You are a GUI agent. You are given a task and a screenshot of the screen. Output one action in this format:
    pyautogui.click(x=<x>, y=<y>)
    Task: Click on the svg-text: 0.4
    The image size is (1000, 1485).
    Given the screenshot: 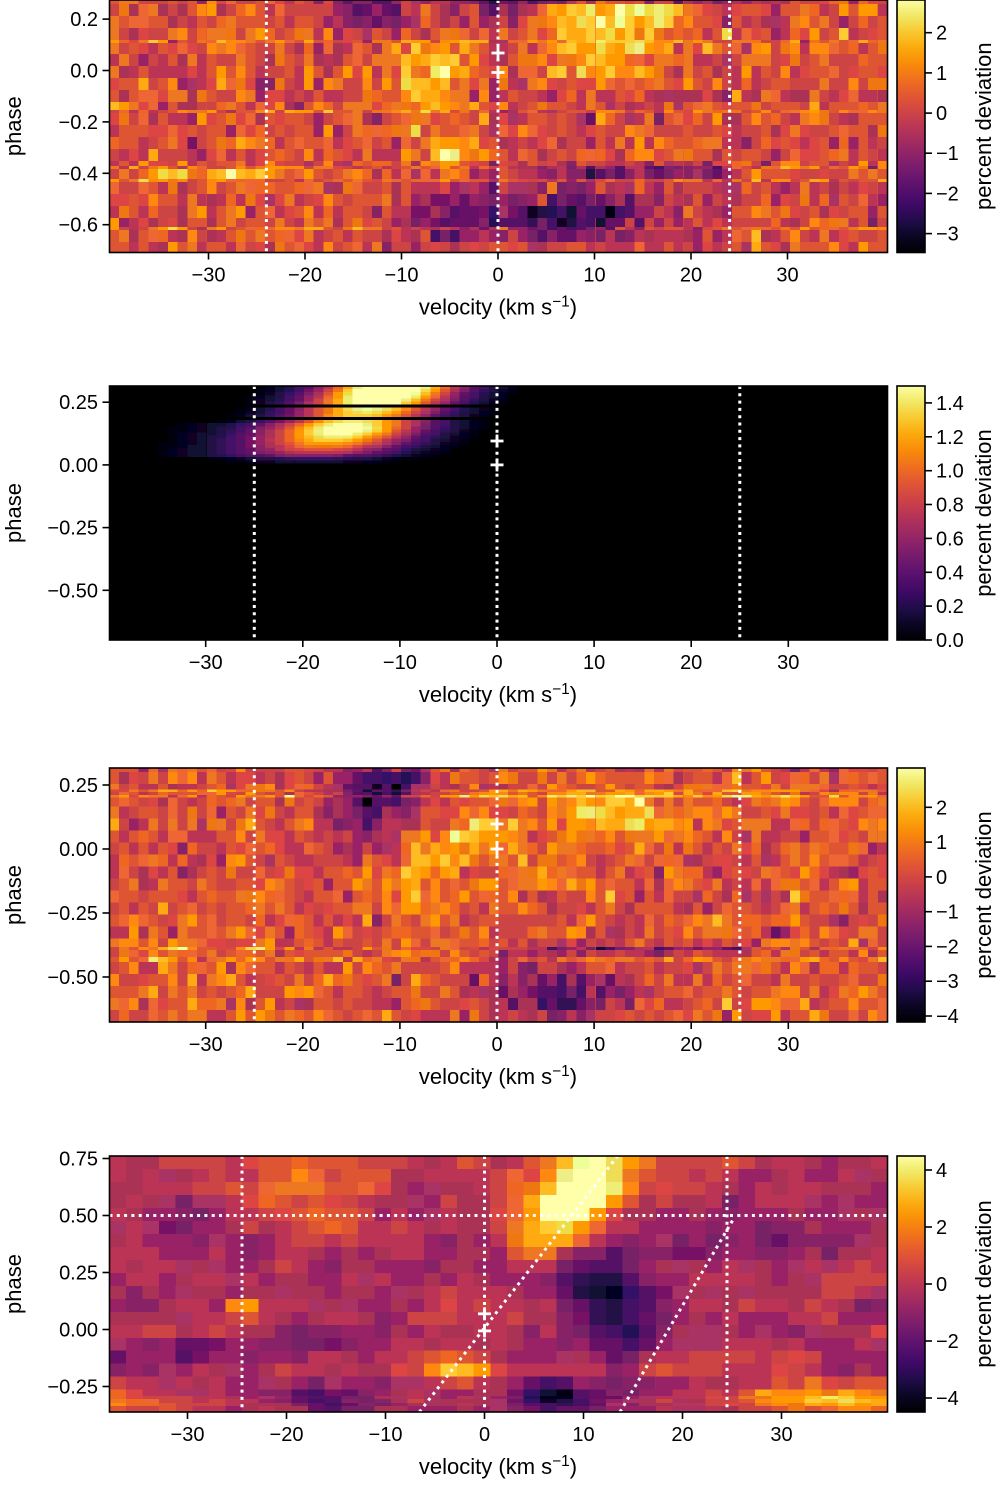 What is the action you would take?
    pyautogui.click(x=950, y=573)
    